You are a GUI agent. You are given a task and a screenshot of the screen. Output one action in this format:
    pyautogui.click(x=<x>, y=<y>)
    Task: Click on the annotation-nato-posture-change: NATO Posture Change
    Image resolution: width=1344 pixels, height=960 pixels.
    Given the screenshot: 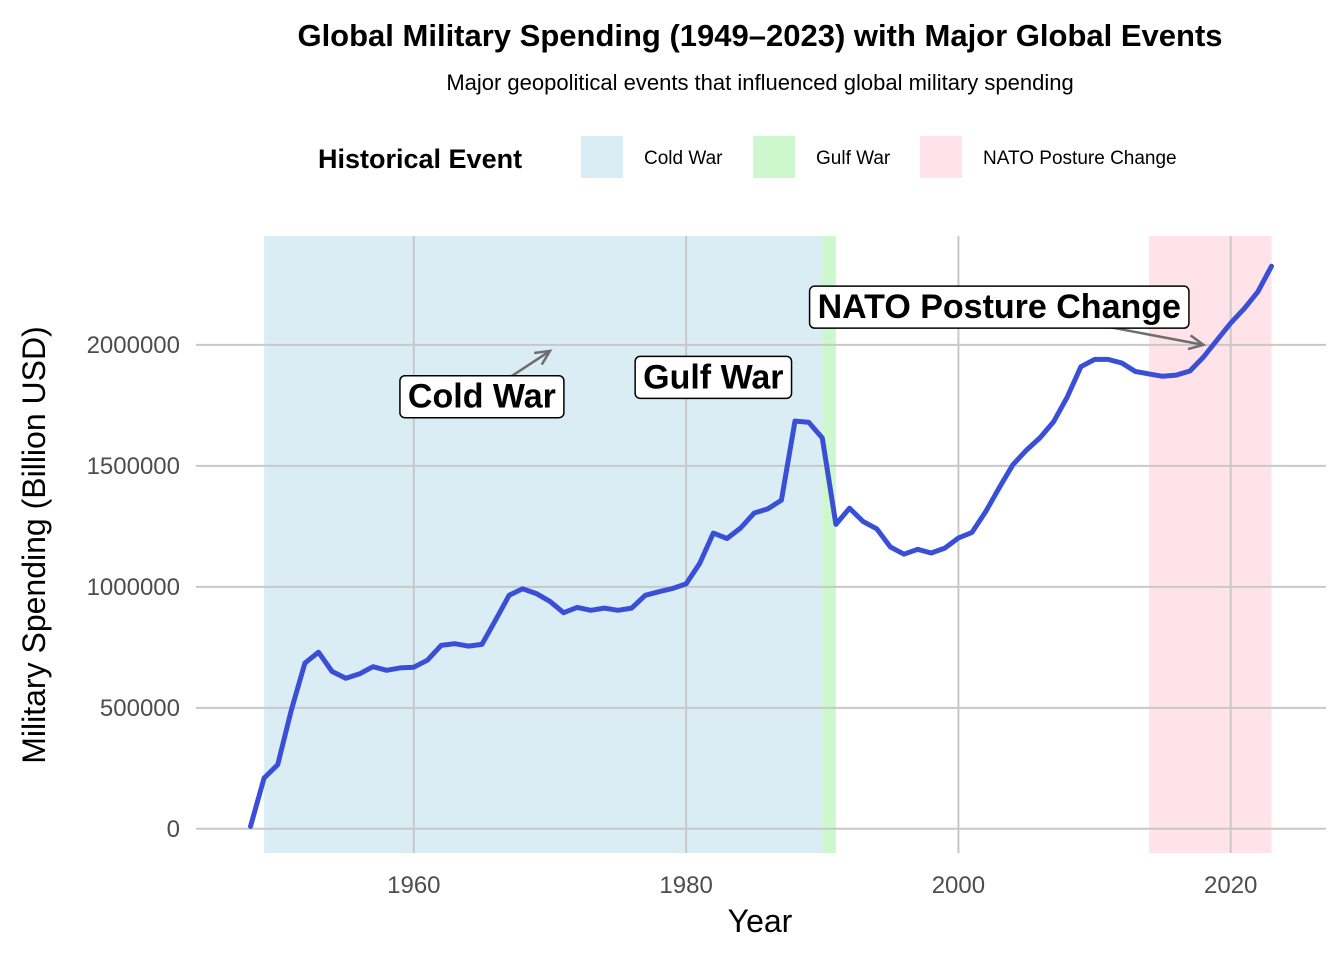 What is the action you would take?
    pyautogui.click(x=1007, y=318)
    